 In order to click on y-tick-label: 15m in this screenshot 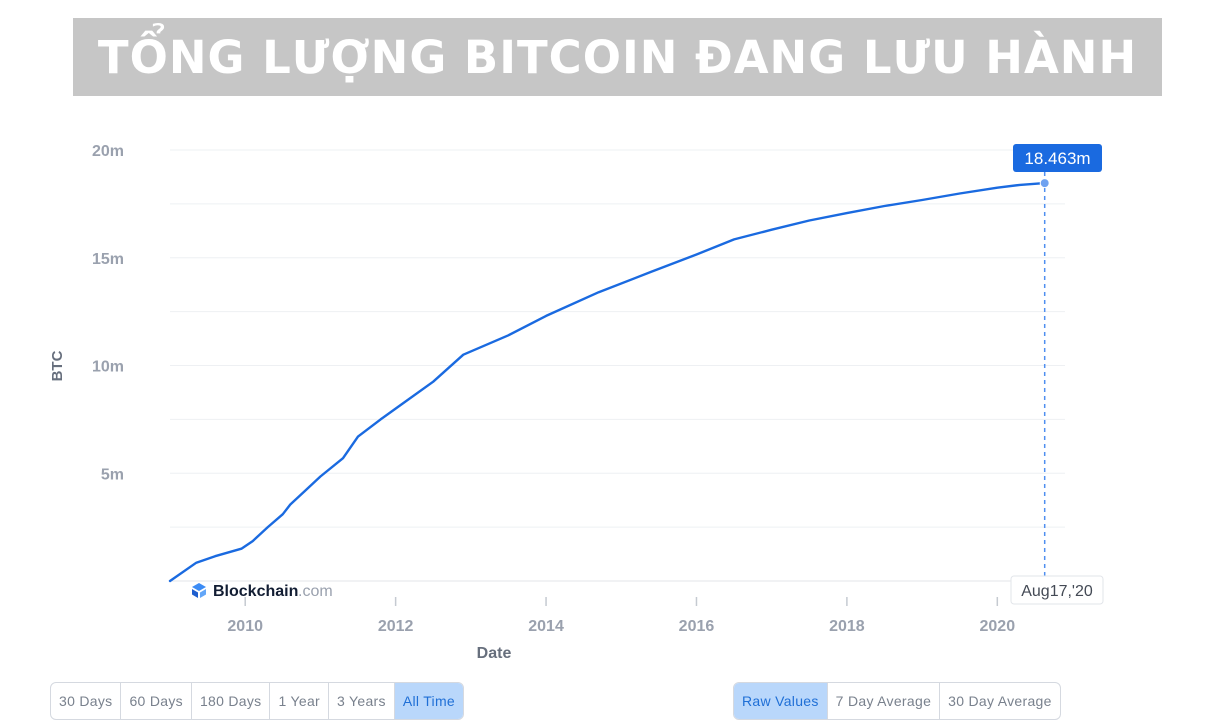, I will do `click(108, 259)`.